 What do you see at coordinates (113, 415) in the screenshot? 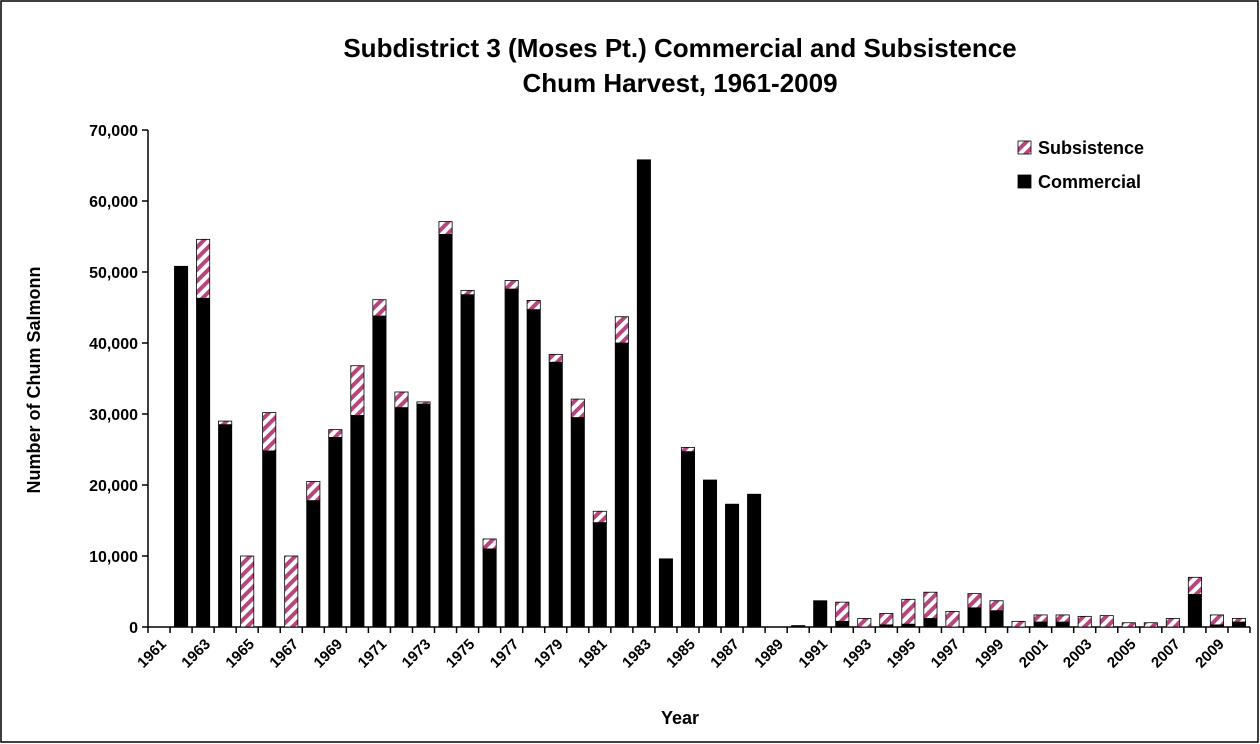
I see `y-tick-label: 30,000` at bounding box center [113, 415].